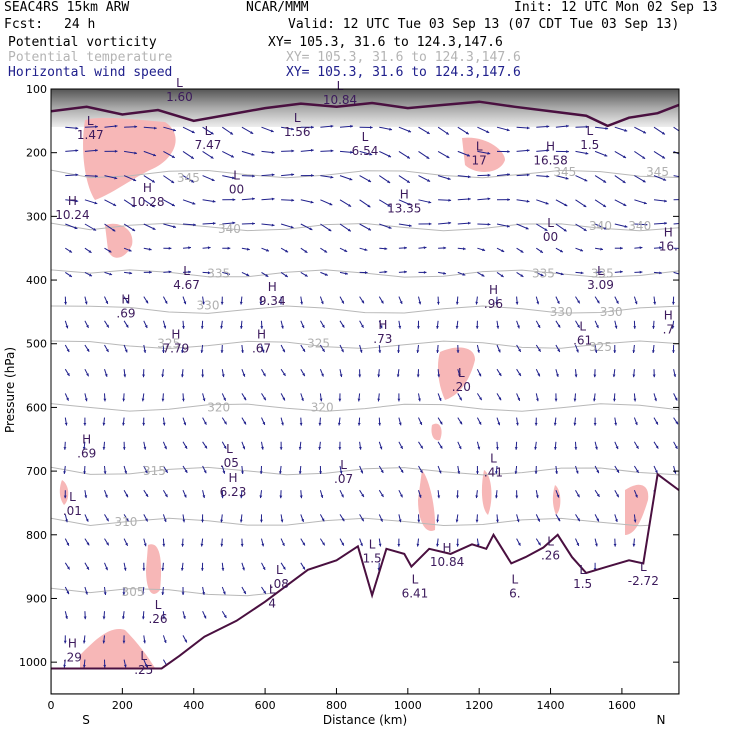 This screenshot has height=740, width=740. What do you see at coordinates (208, 306) in the screenshot?
I see `theta-label: 330` at bounding box center [208, 306].